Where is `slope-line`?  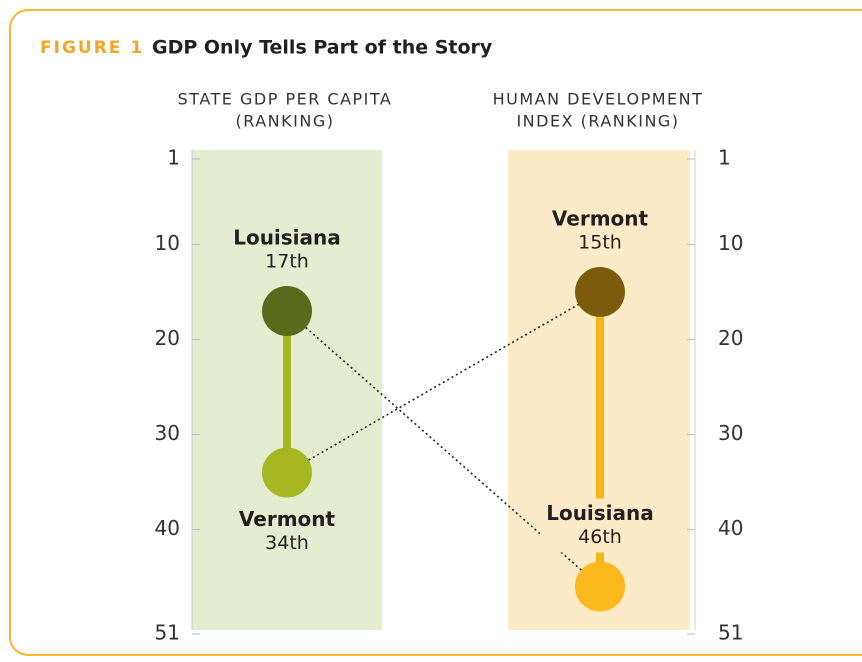 slope-line is located at coordinates (443, 382).